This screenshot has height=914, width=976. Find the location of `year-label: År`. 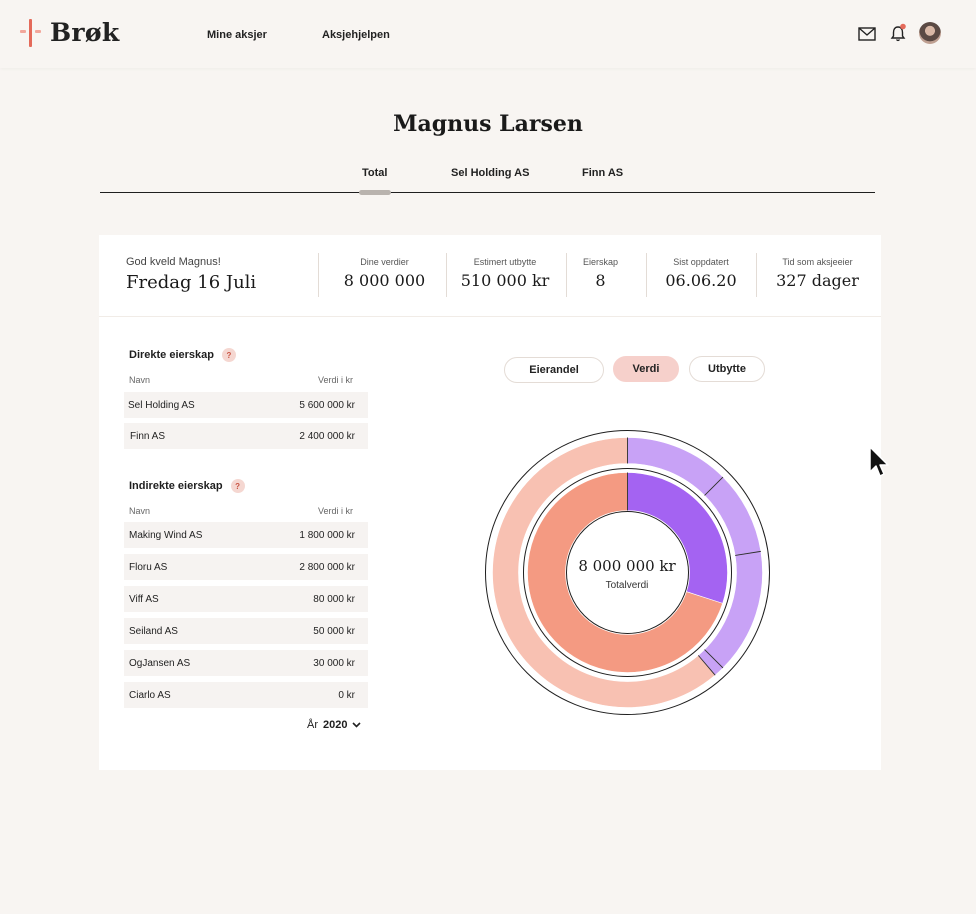

year-label: År is located at coordinates (312, 725).